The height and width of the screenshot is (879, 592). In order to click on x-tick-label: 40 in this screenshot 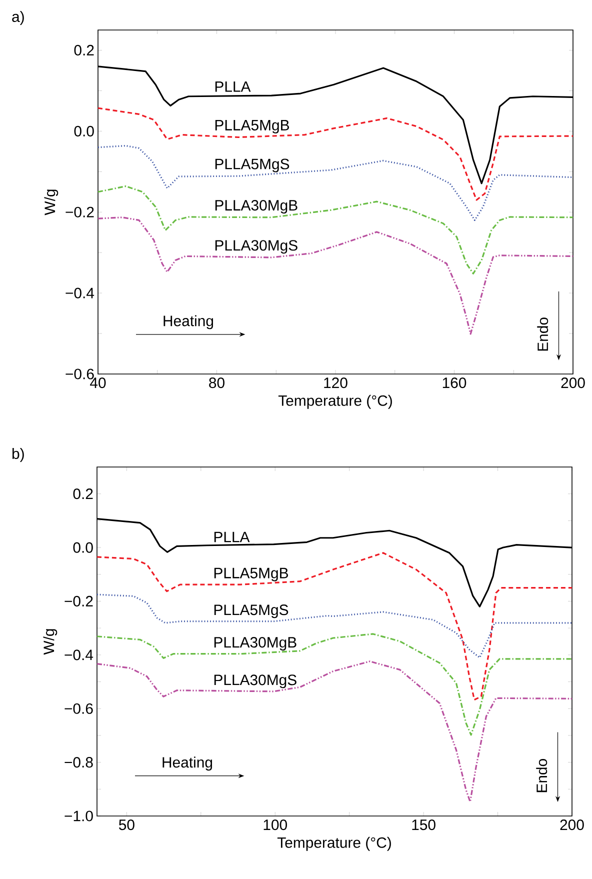, I will do `click(98, 383)`.